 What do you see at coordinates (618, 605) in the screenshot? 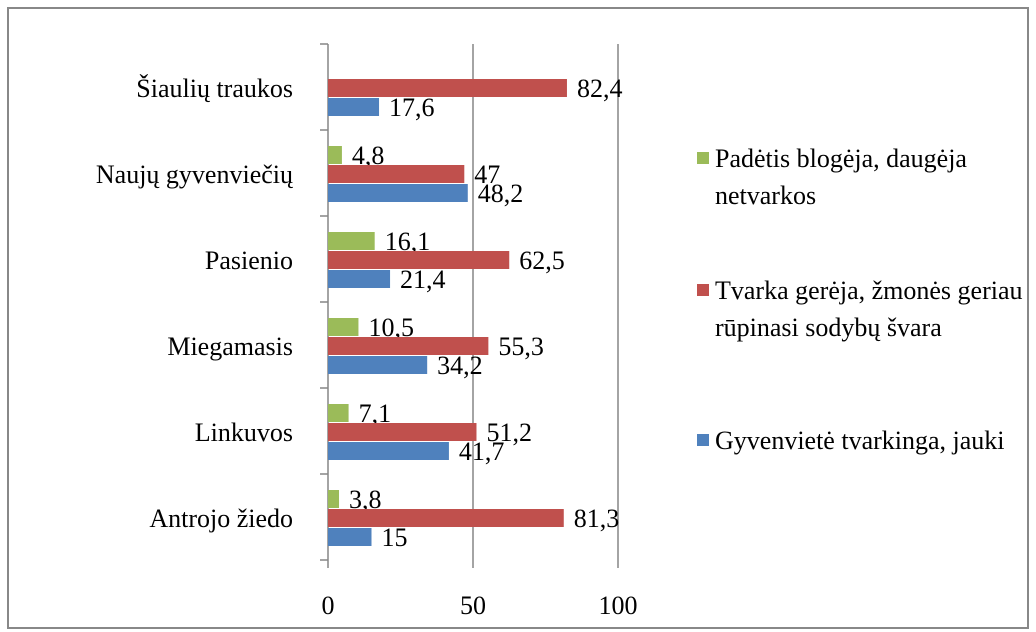
I see `x-tick-label: 100` at bounding box center [618, 605].